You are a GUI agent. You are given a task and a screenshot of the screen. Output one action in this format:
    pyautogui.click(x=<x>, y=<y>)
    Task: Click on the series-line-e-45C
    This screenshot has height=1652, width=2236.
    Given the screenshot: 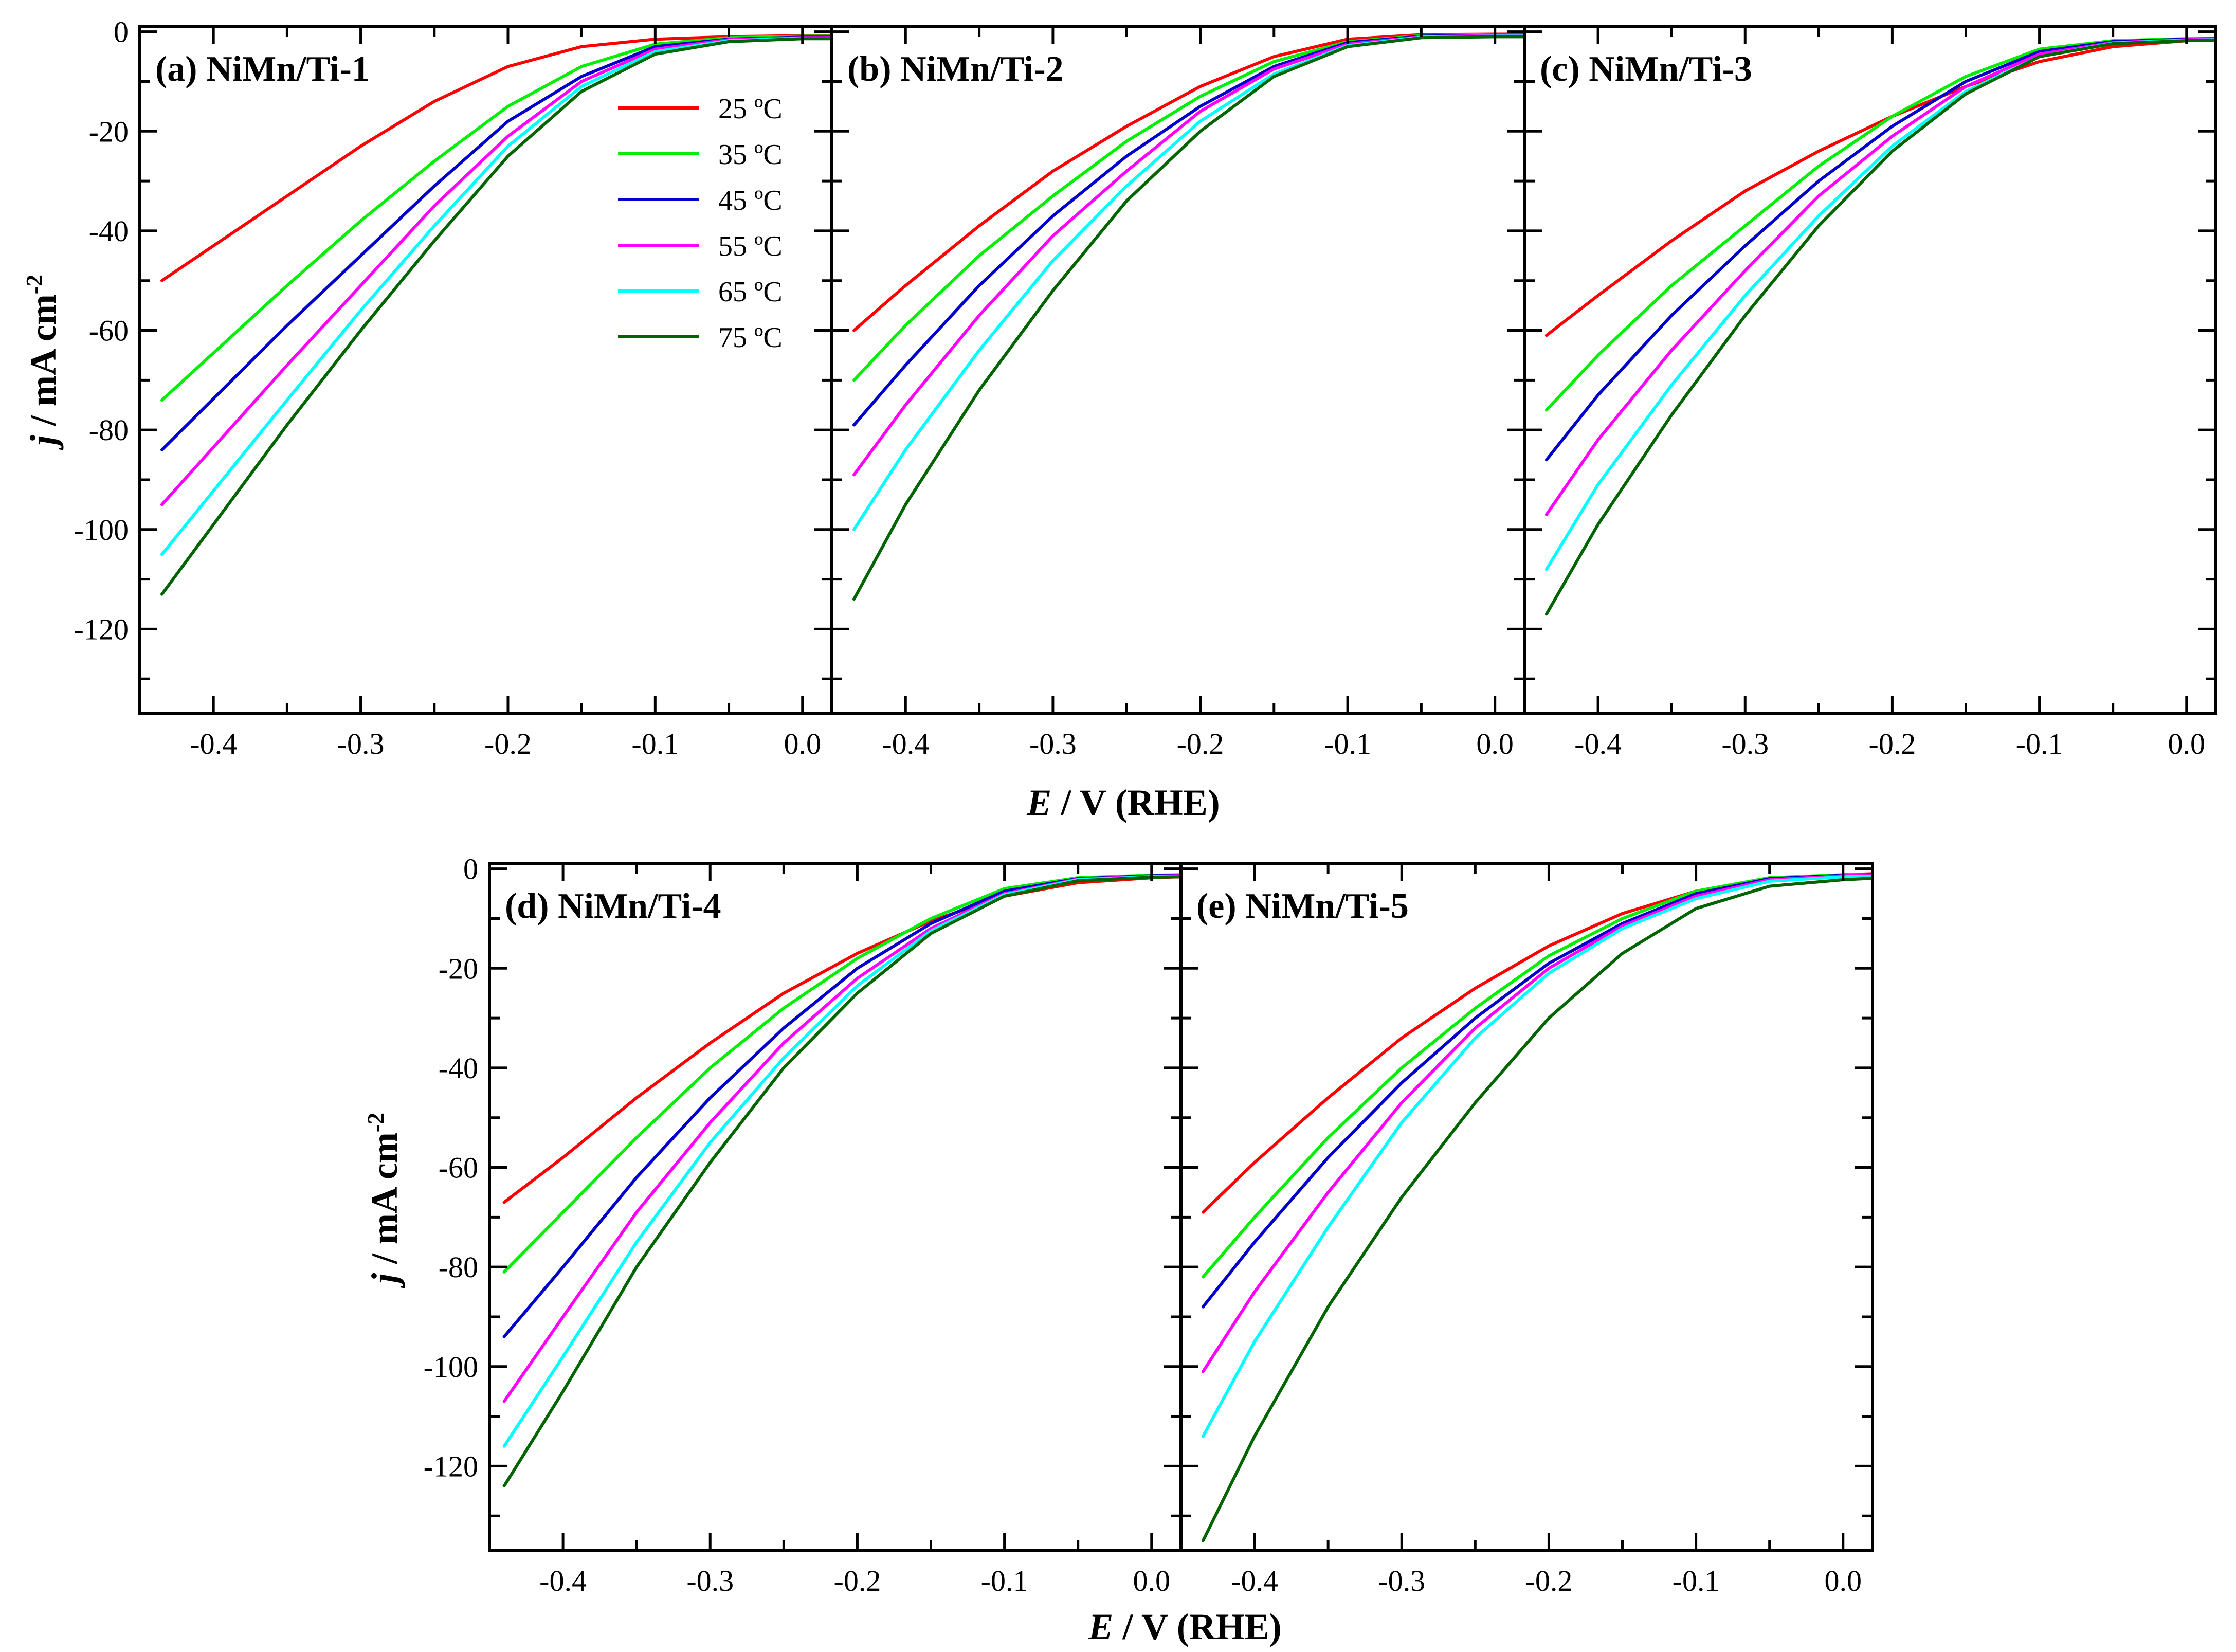 What is the action you would take?
    pyautogui.click(x=1537, y=1091)
    